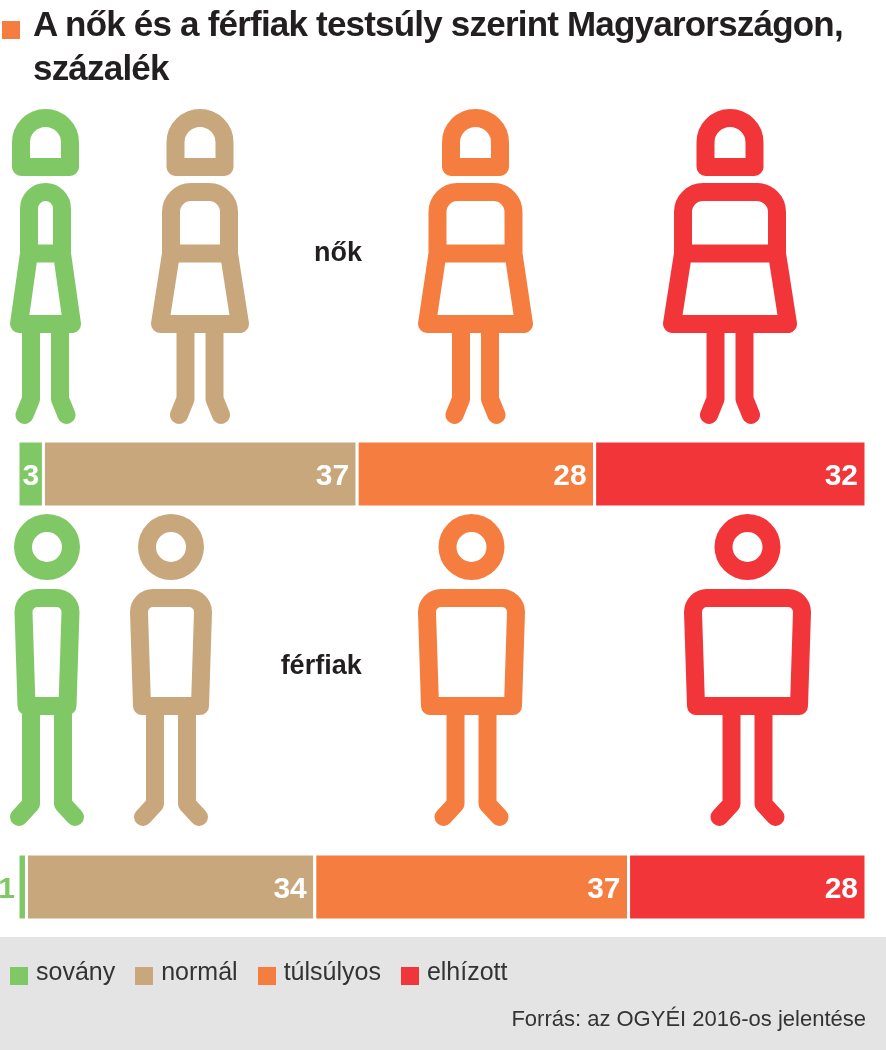  Describe the element at coordinates (199, 971) in the screenshot. I see `legend-label: normál` at that location.